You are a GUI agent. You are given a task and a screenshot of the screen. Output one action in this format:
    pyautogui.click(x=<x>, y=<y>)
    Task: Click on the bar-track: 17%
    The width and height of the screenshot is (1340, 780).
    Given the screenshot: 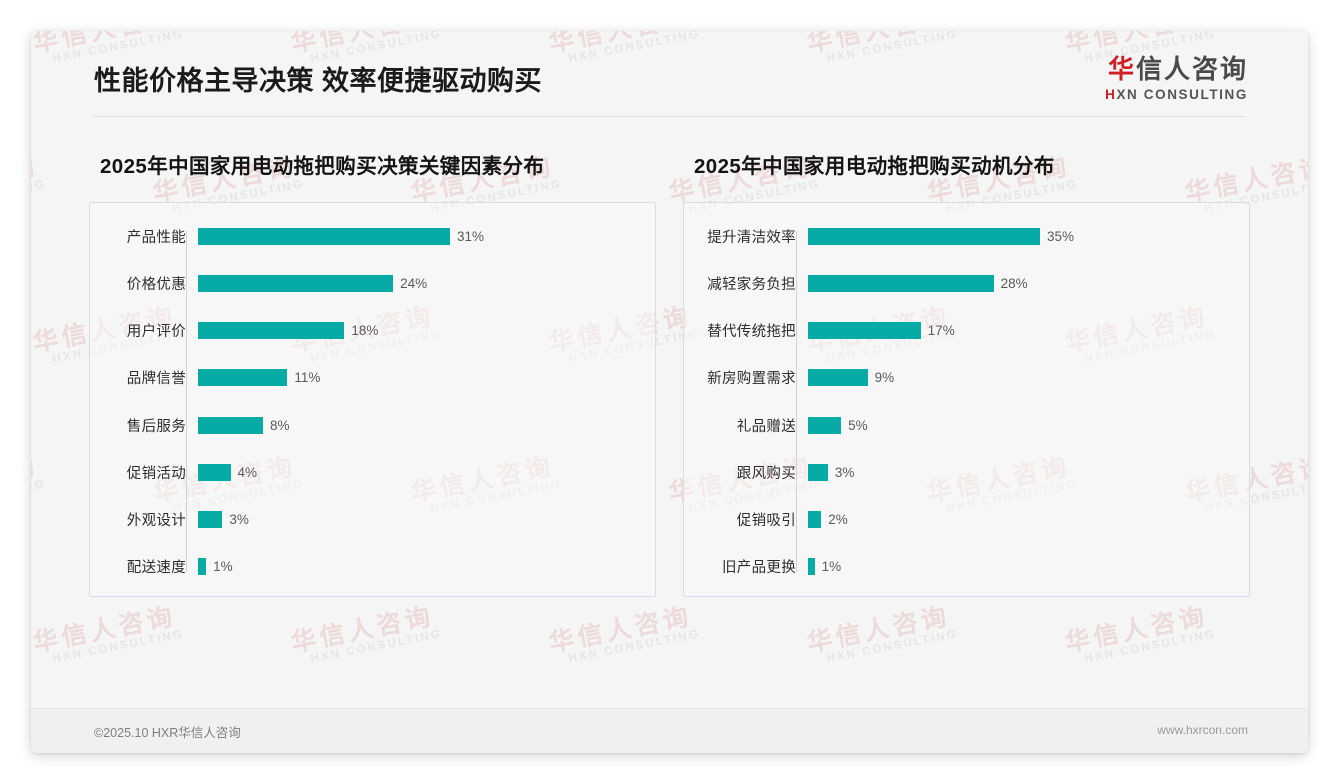 What is the action you would take?
    pyautogui.click(x=1021, y=331)
    